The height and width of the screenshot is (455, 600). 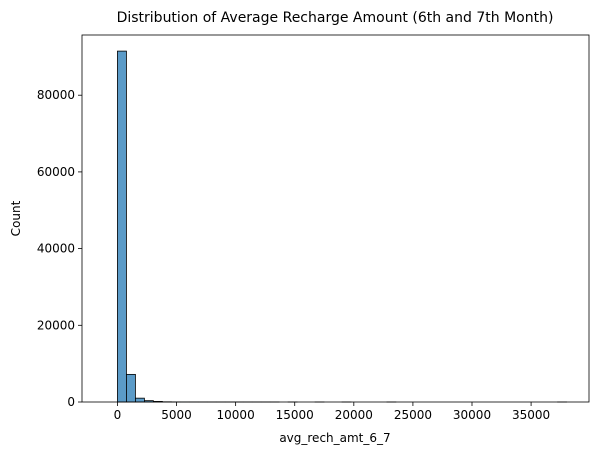 What do you see at coordinates (118, 415) in the screenshot?
I see `x-tick-label: 0` at bounding box center [118, 415].